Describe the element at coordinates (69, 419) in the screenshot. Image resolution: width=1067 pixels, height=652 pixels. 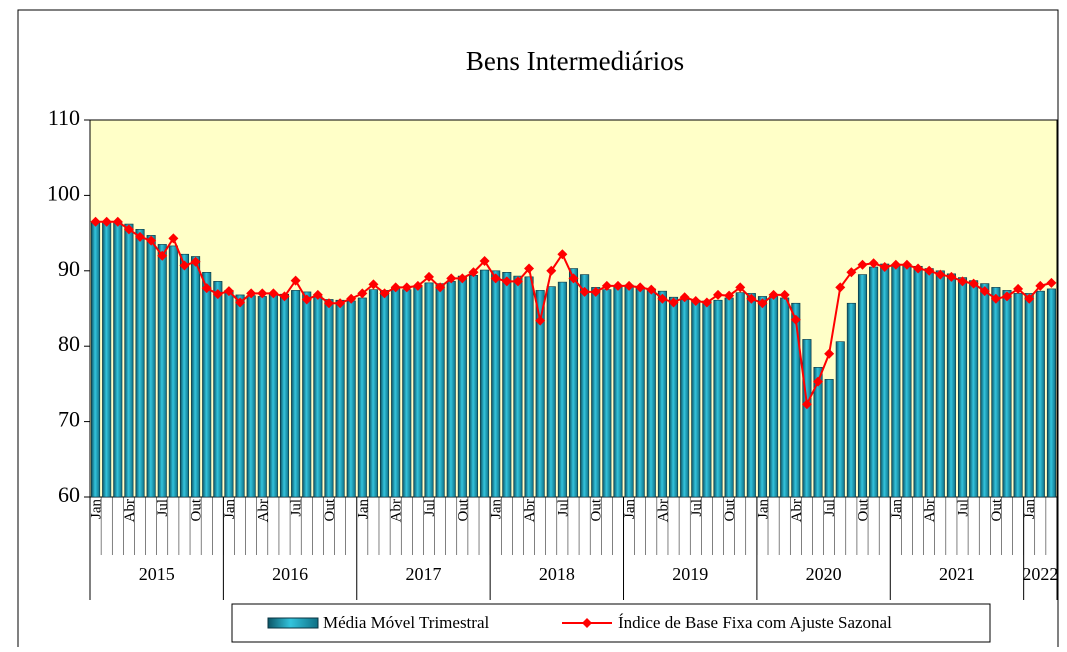
I see `y-tick-label: 70` at that location.